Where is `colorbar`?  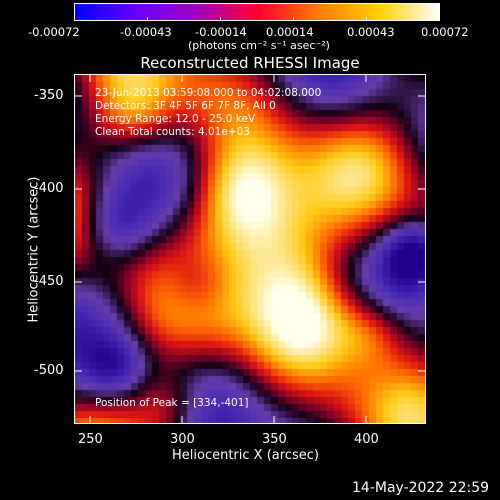 colorbar is located at coordinates (257, 12).